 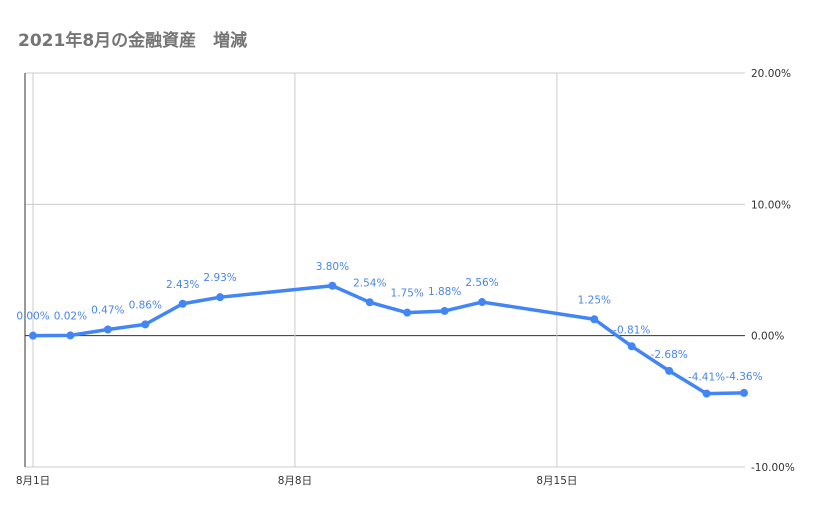 I want to click on data-label: -4.36%, so click(x=743, y=377).